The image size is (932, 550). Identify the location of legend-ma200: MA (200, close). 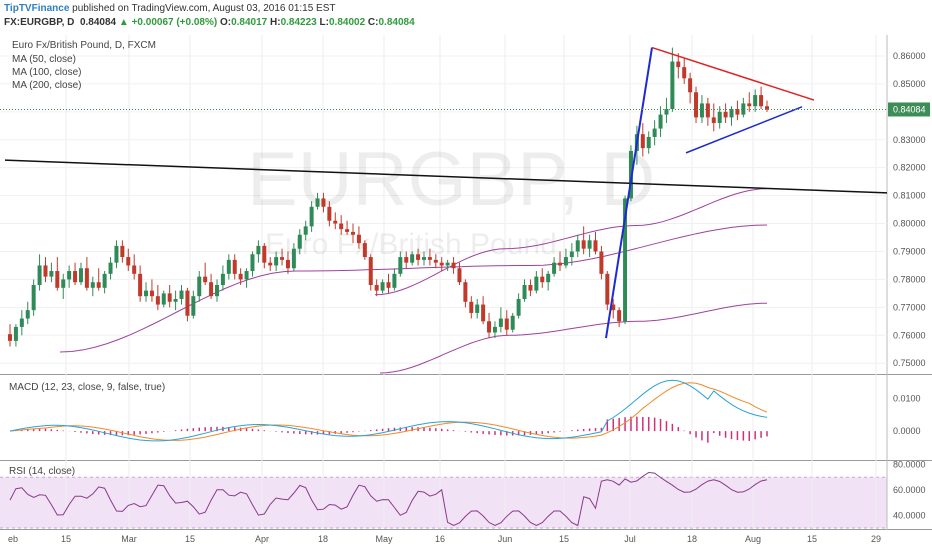
(47, 85).